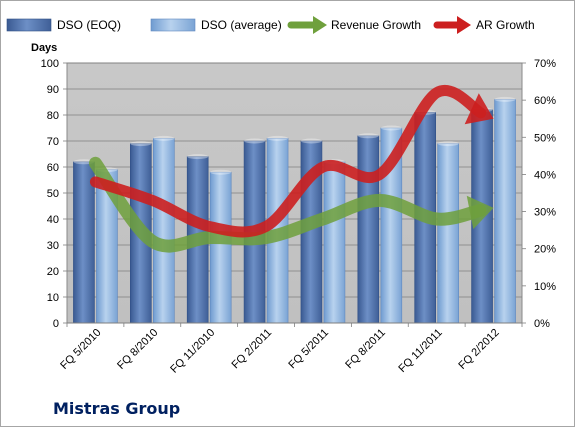  Describe the element at coordinates (252, 349) in the screenshot. I see `x-tick-label: FQ 2/2011` at that location.